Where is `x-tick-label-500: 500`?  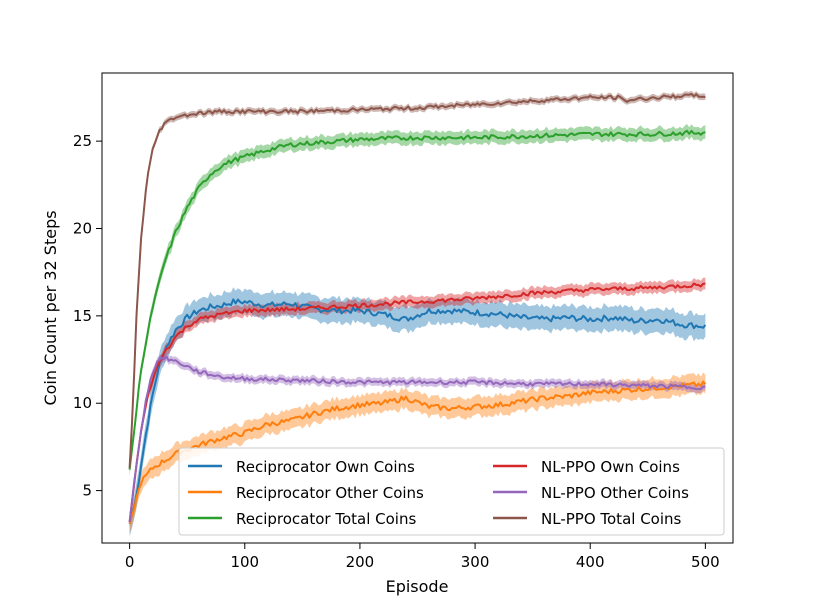
x-tick-label-500: 500 is located at coordinates (705, 562).